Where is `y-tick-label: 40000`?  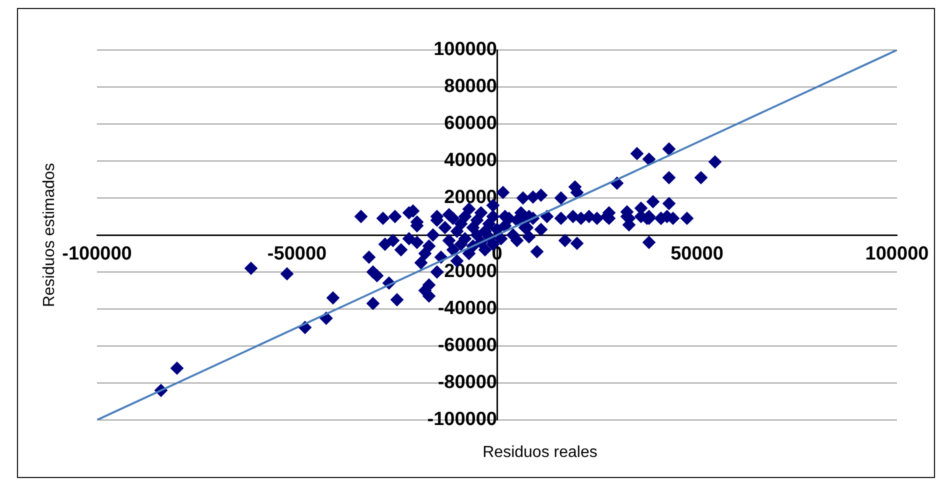 y-tick-label: 40000 is located at coordinates (470, 161).